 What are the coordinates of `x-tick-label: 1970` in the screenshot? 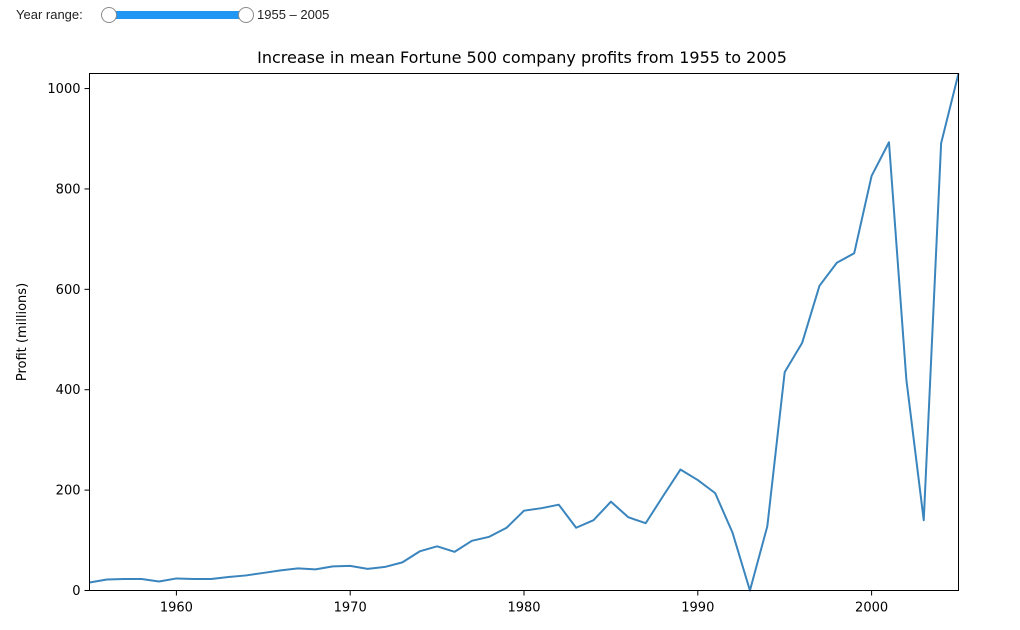 It's located at (350, 608).